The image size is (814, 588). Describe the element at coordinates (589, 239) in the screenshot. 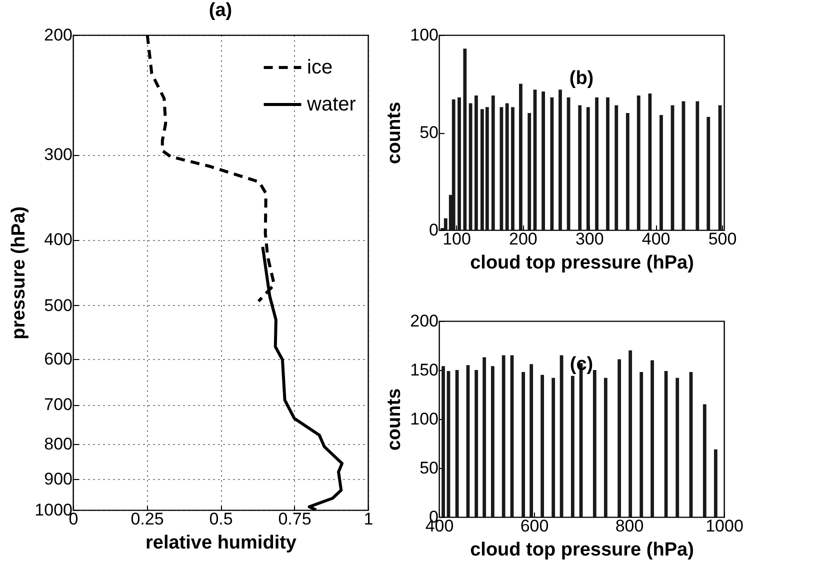

I see `x-tick-label: 300` at that location.